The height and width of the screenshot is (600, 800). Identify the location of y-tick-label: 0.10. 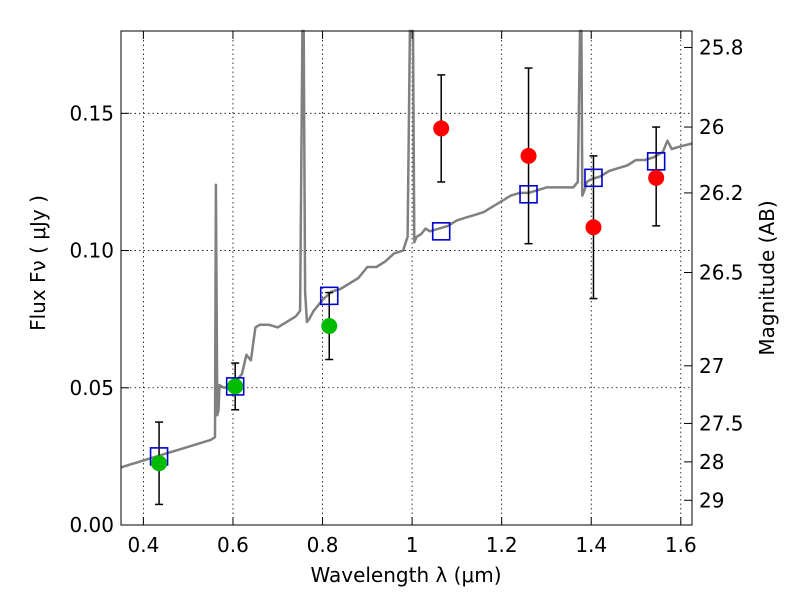
(91, 251).